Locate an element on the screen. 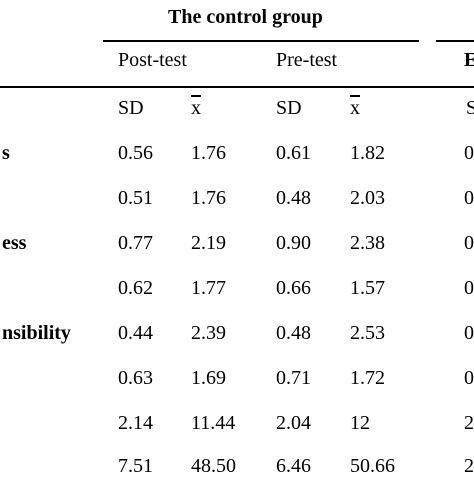 This screenshot has width=474, height=478. pre-sd-cell: 0.61 is located at coordinates (293, 153).